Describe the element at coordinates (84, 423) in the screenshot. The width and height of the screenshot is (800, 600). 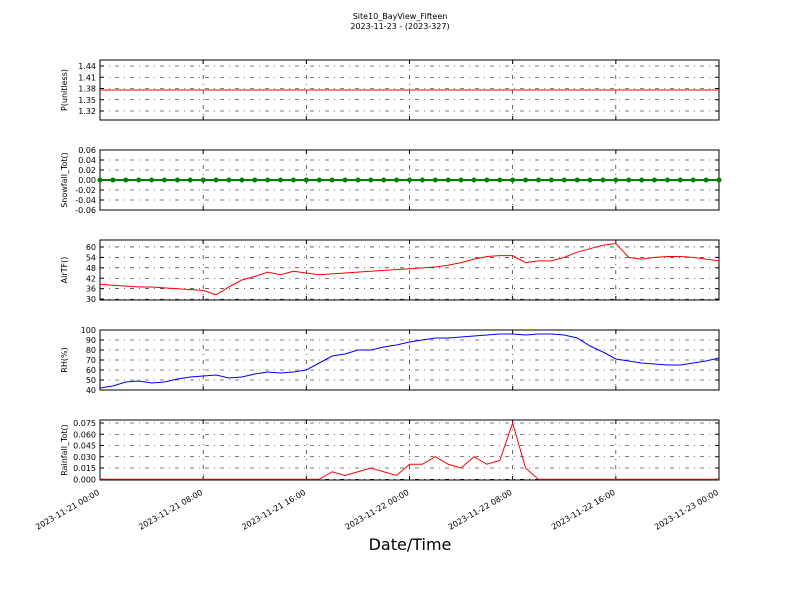
I see `y-tick-label: 0.075` at that location.